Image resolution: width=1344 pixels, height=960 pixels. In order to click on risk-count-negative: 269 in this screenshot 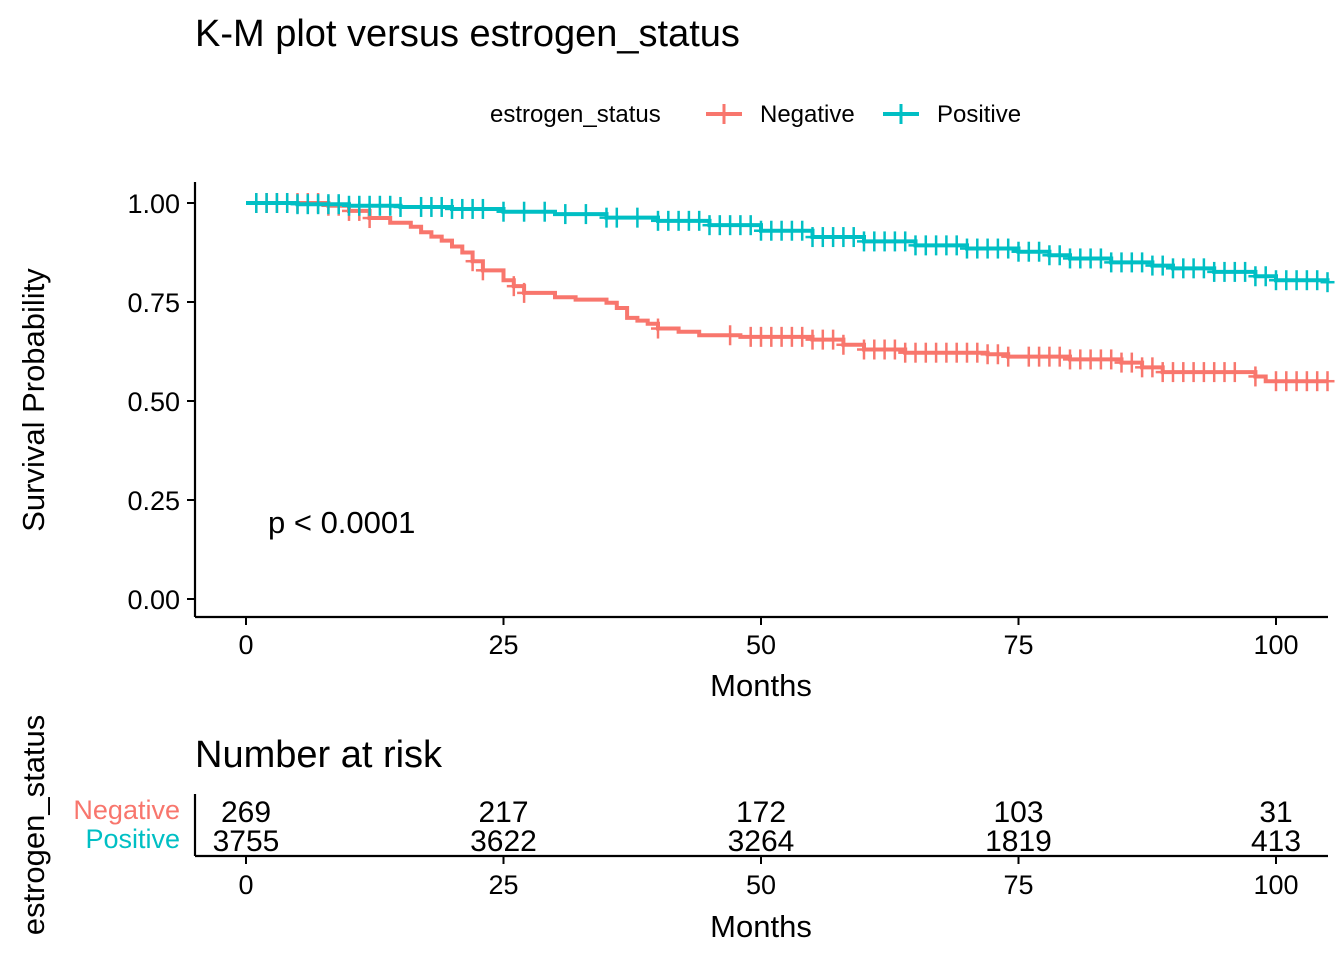, I will do `click(246, 812)`.